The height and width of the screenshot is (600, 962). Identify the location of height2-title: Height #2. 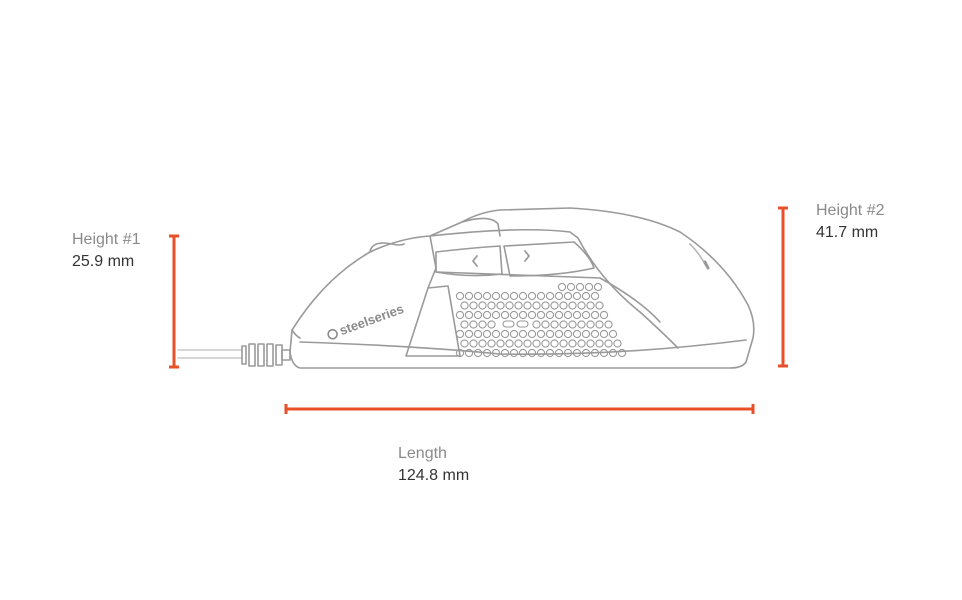
(850, 210).